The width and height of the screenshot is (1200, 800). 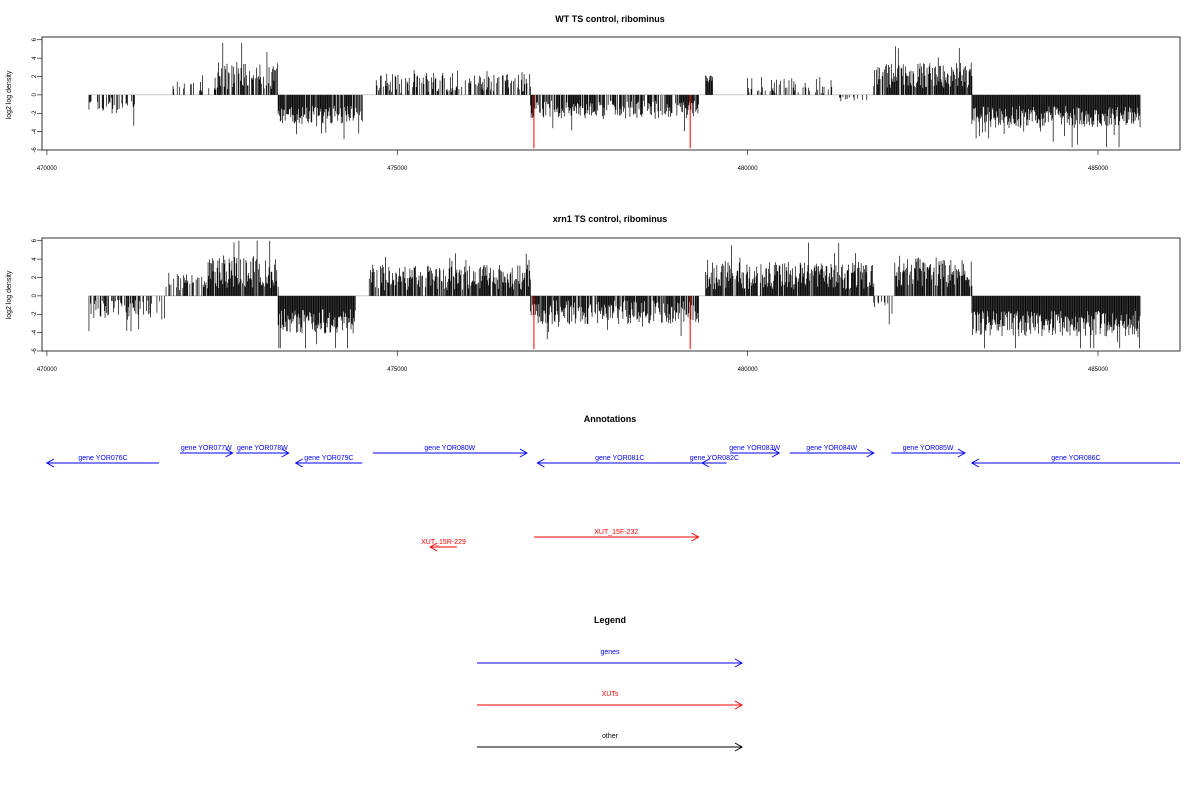 What do you see at coordinates (610, 19) in the screenshot?
I see `panel1-title: WT TS control, ribominus` at bounding box center [610, 19].